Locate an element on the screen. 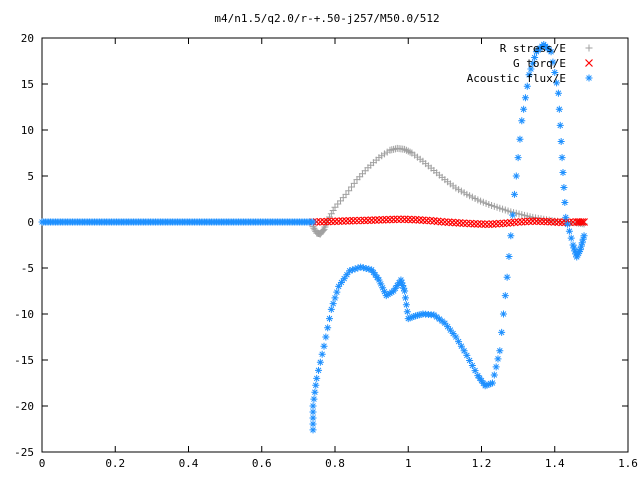 The width and height of the screenshot is (640, 480). y-tick-label: -20 is located at coordinates (24, 406).